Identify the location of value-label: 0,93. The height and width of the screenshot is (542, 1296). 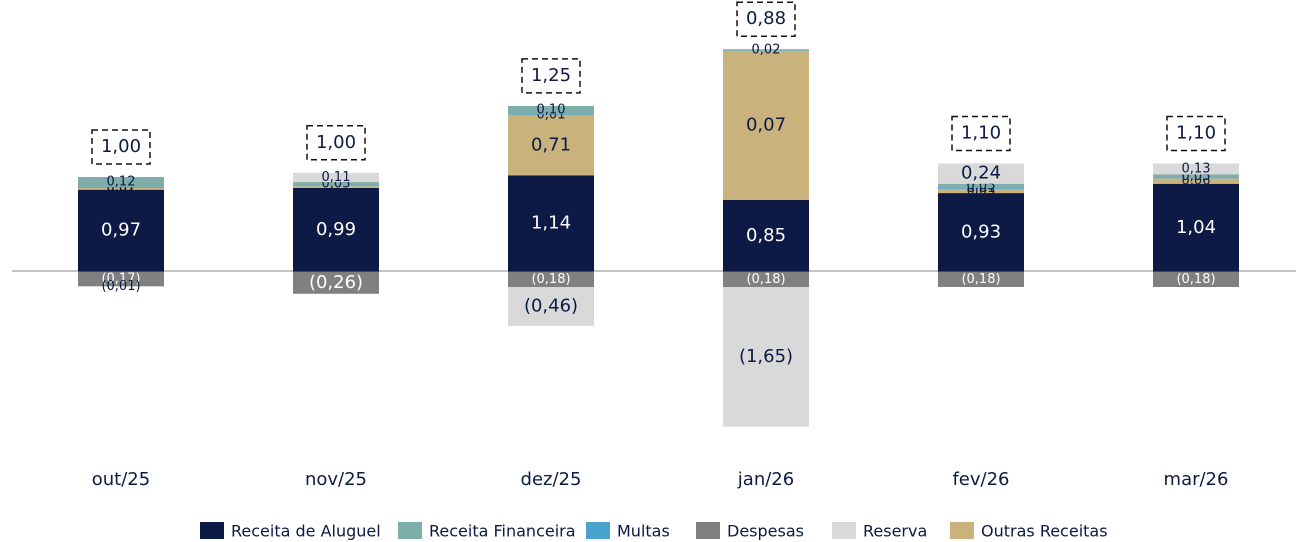
(981, 231).